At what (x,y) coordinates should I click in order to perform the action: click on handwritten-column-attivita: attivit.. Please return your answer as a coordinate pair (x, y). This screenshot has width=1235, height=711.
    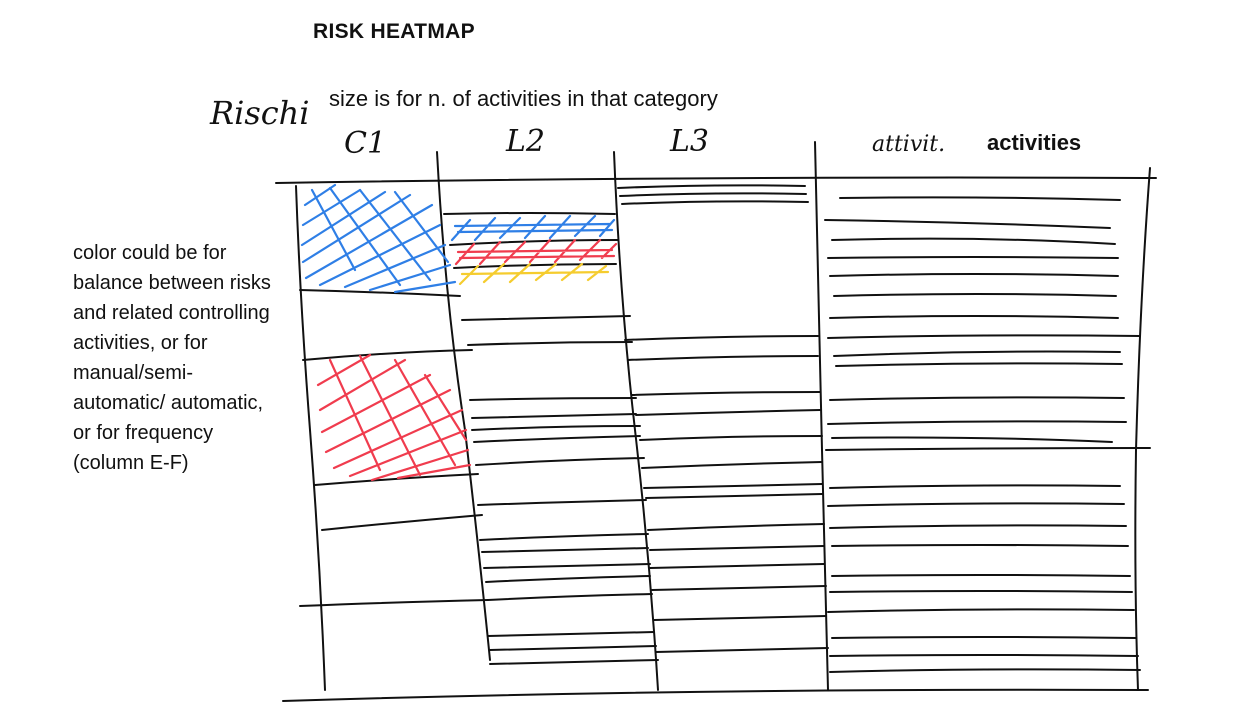
    Looking at the image, I should click on (909, 144).